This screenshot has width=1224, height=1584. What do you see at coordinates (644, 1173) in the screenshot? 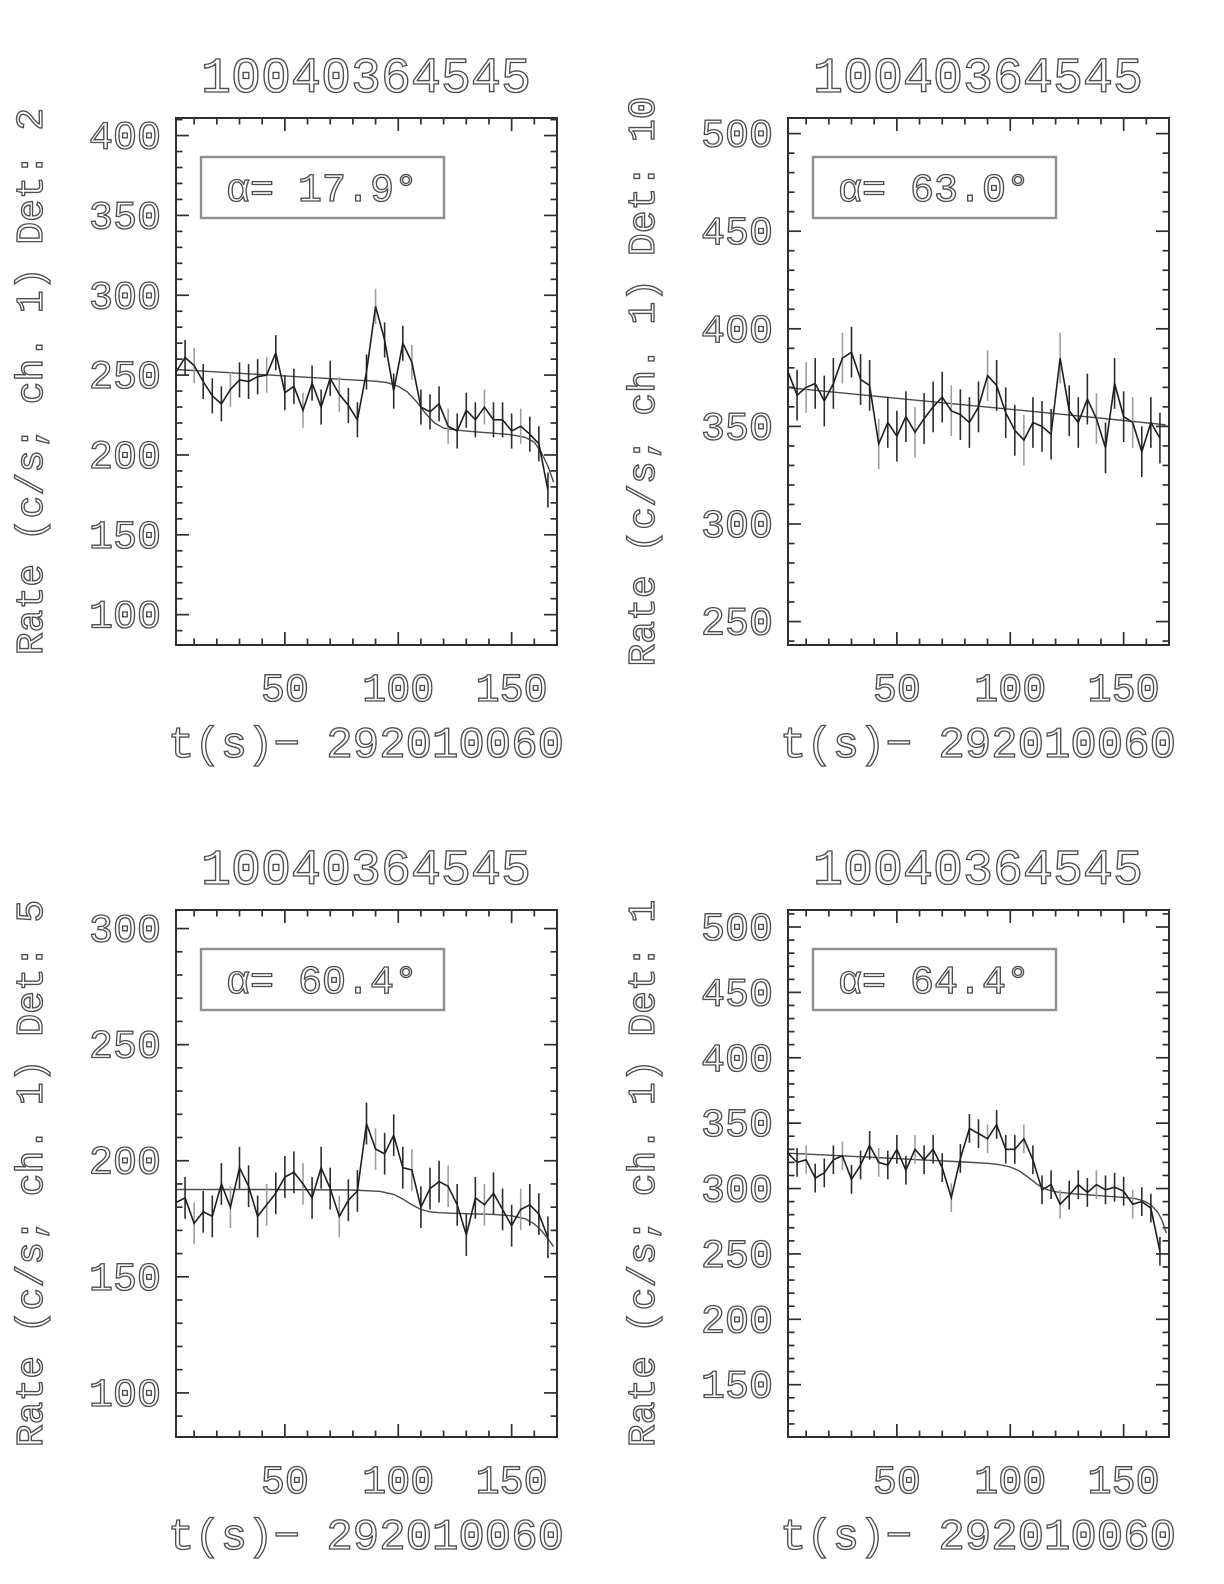
I see `y-axis-label: Rate (c/s; ch. 1) Det: 1` at bounding box center [644, 1173].